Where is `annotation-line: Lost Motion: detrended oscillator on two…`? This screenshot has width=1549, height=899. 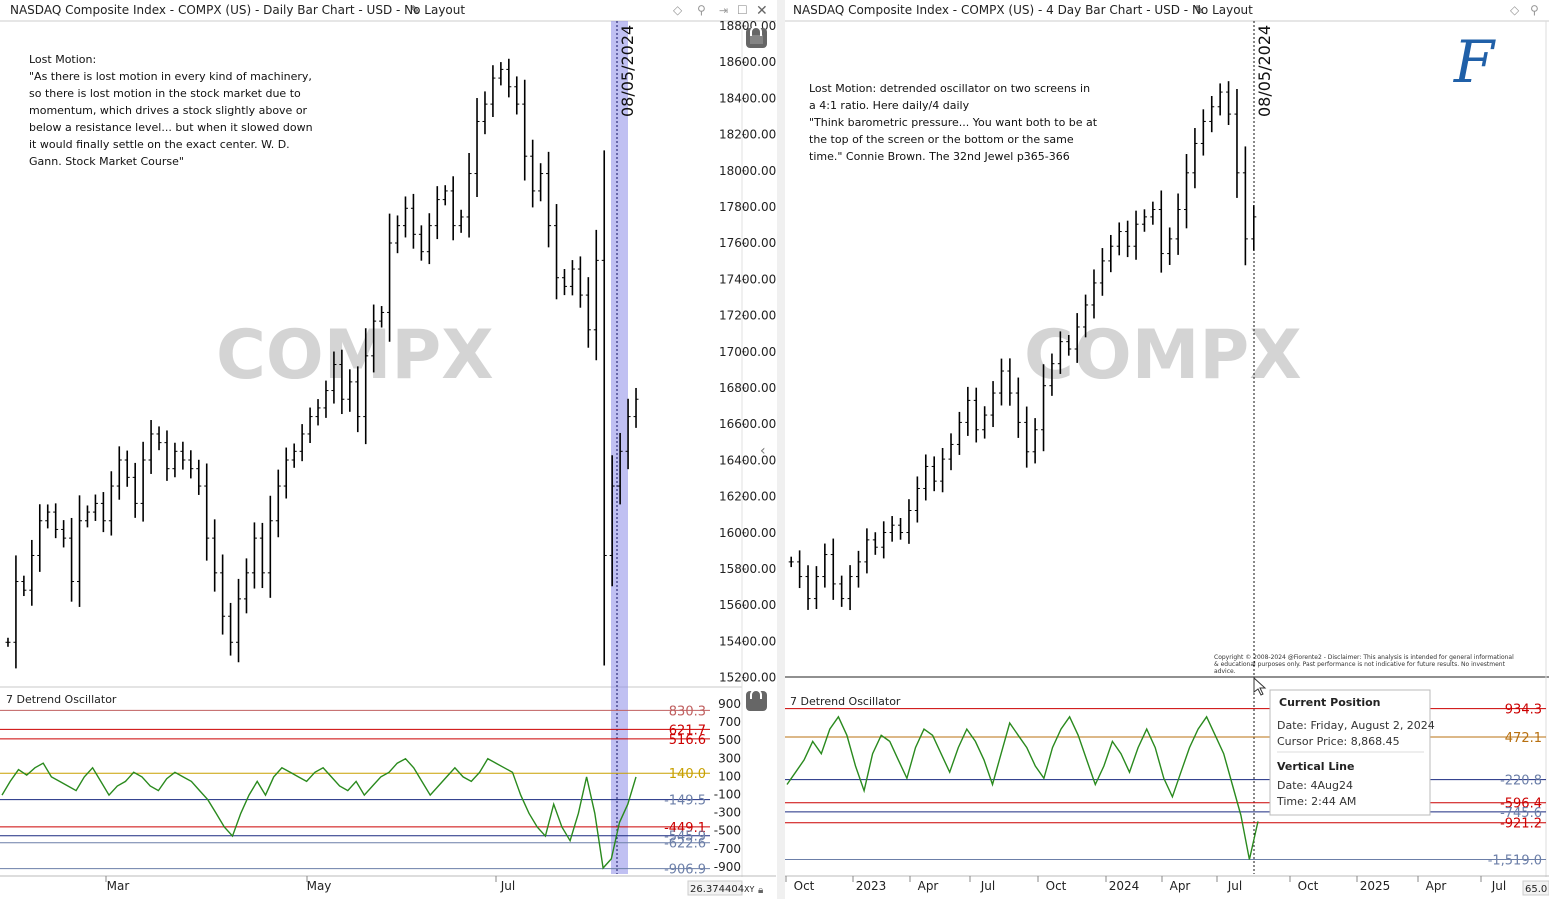 annotation-line: Lost Motion: detrended oscillator on two… is located at coordinates (949, 88).